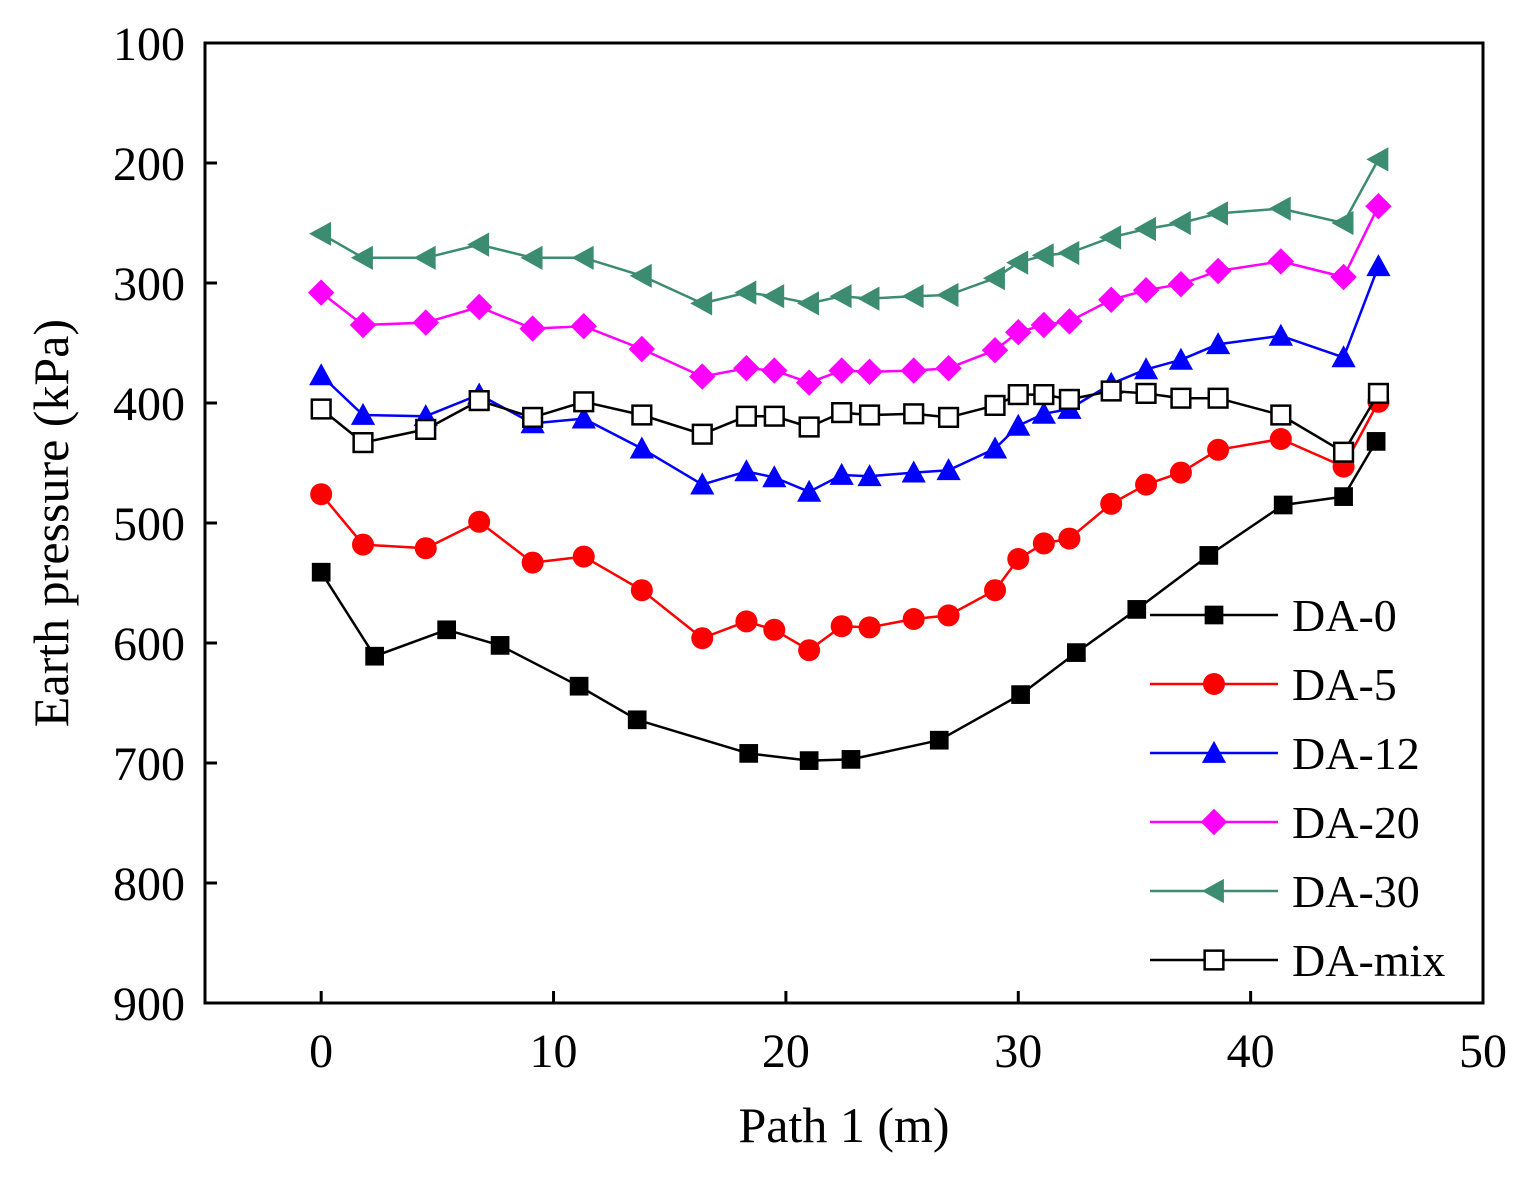 The image size is (1535, 1178). Describe the element at coordinates (786, 1051) in the screenshot. I see `x-tick-label-20: 20` at that location.